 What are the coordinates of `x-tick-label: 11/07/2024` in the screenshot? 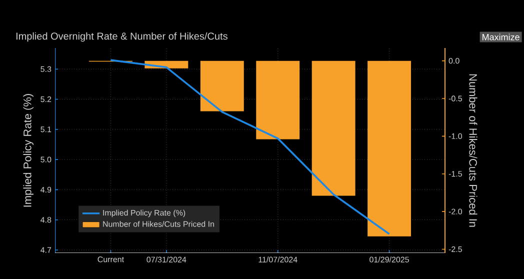 It's located at (278, 259).